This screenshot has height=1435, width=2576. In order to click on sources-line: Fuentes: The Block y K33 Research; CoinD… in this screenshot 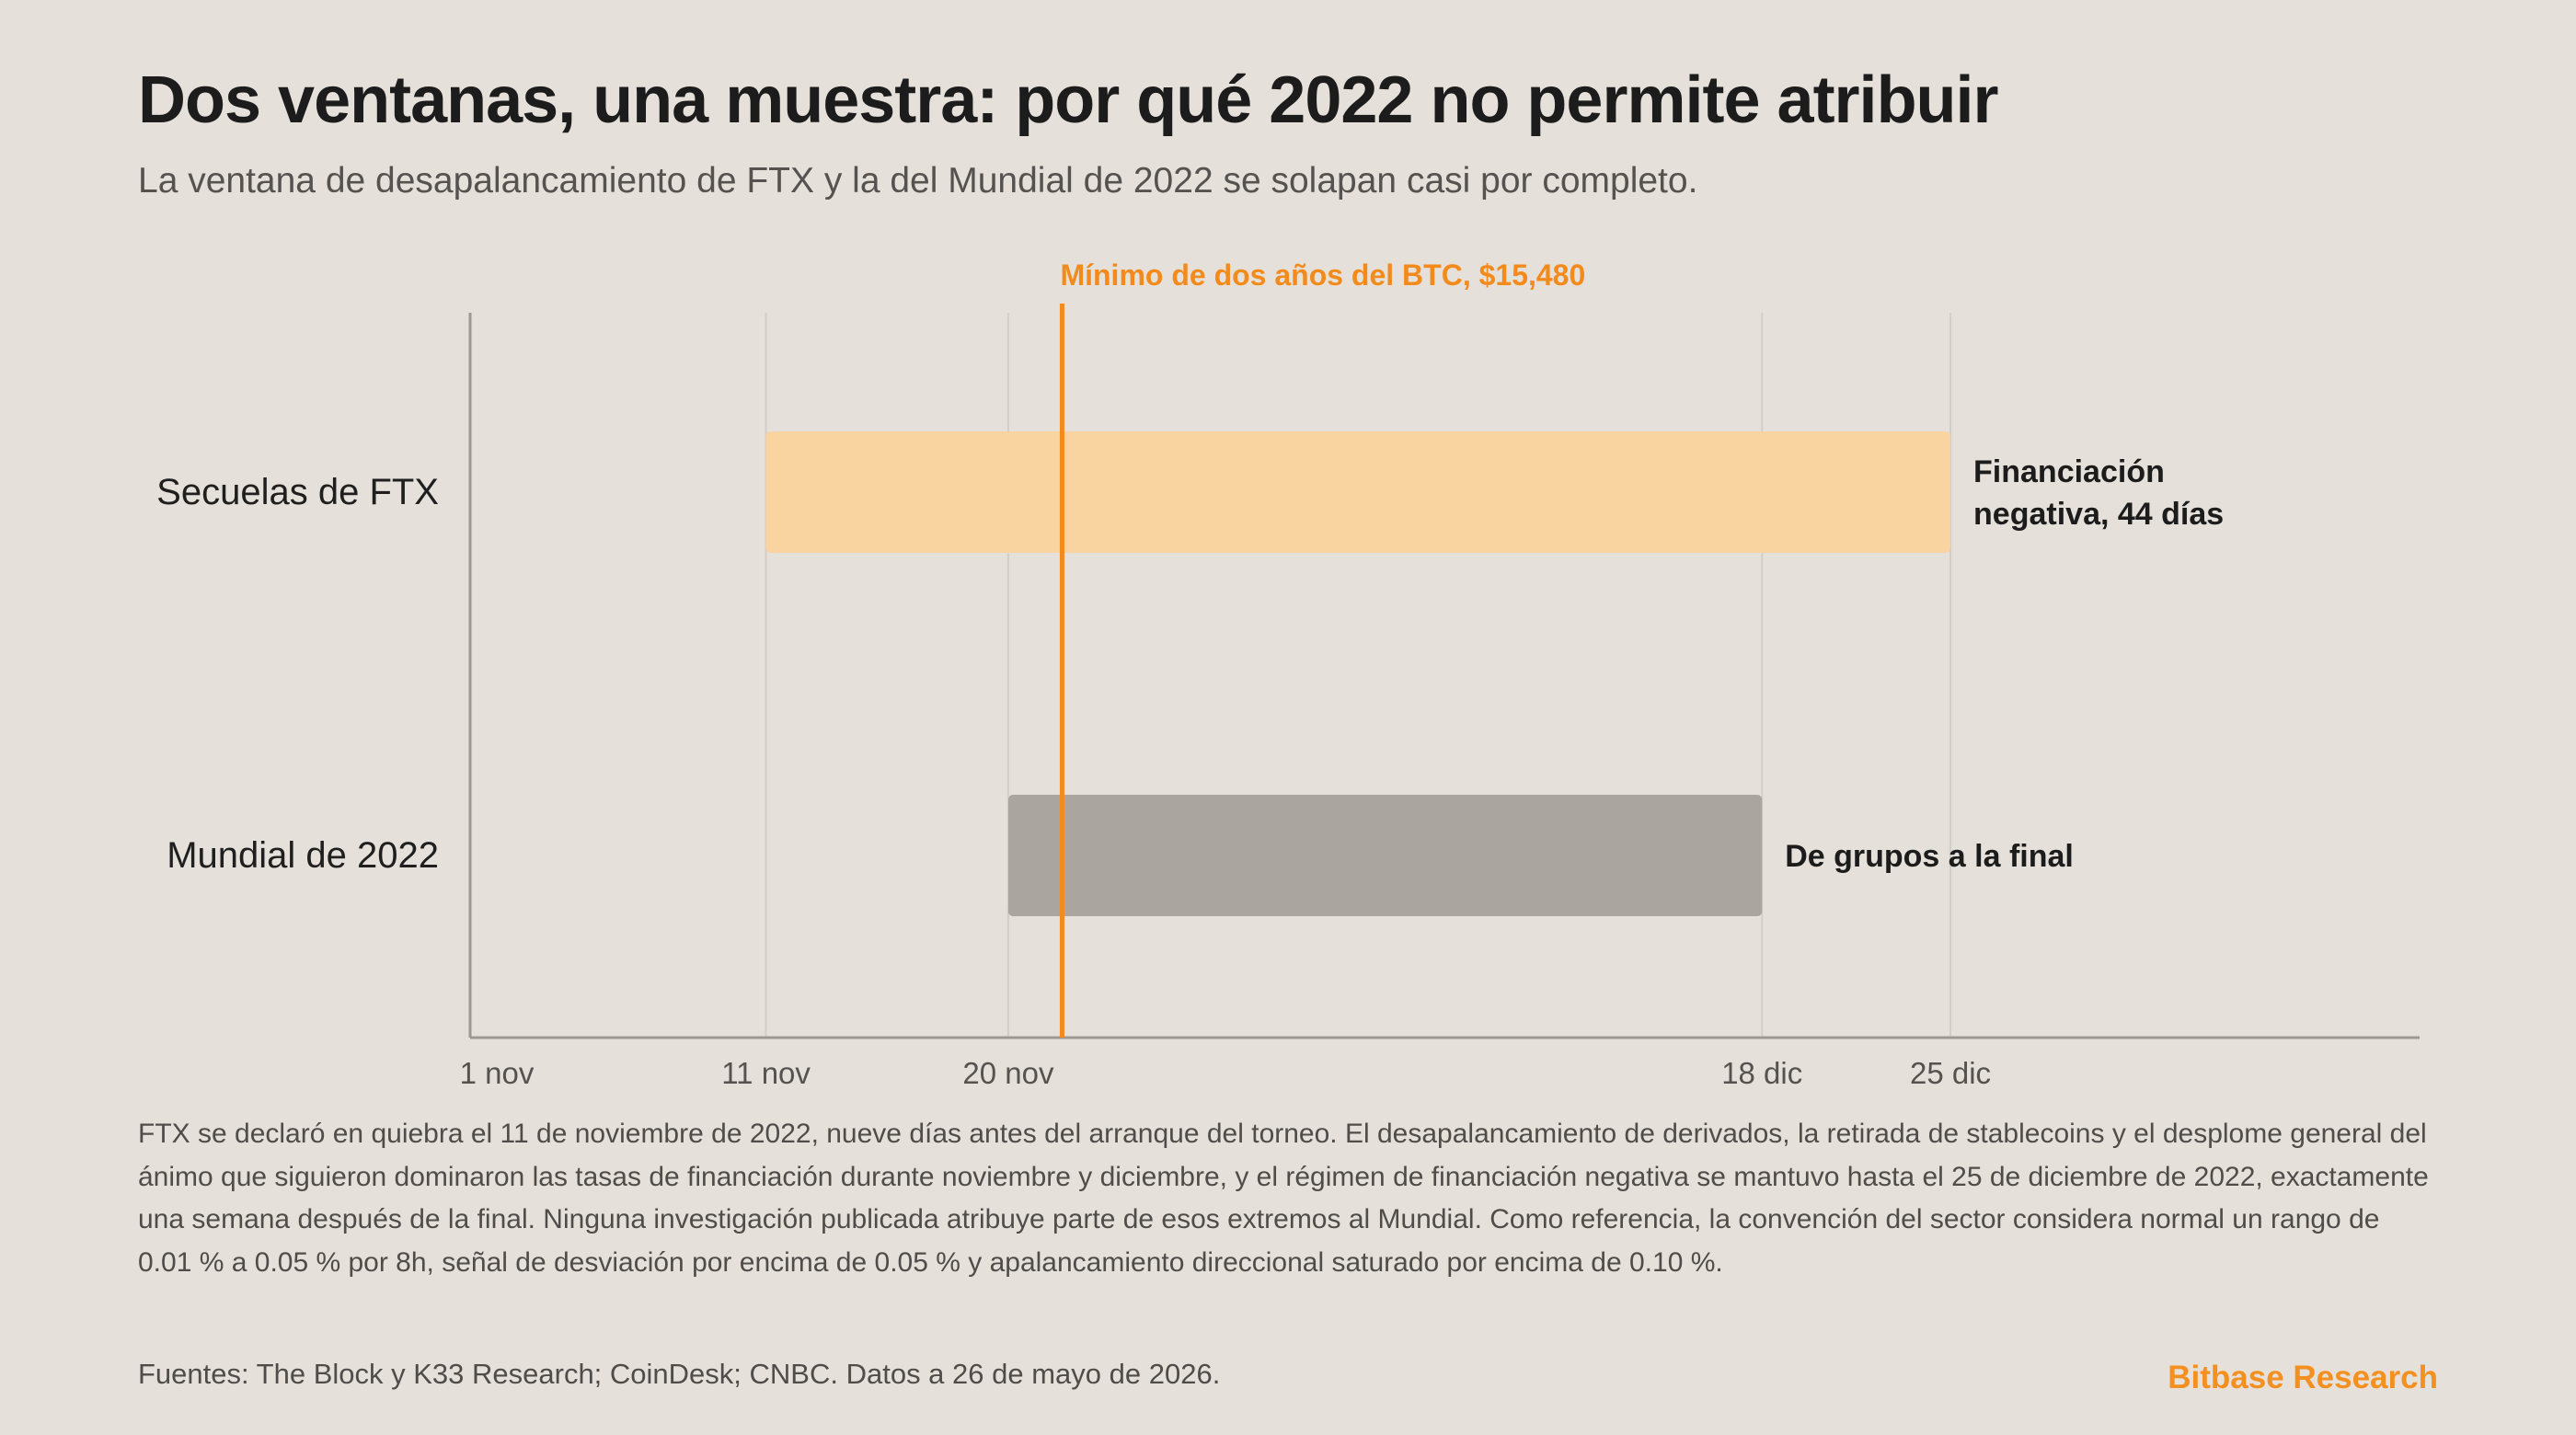, I will do `click(679, 1374)`.